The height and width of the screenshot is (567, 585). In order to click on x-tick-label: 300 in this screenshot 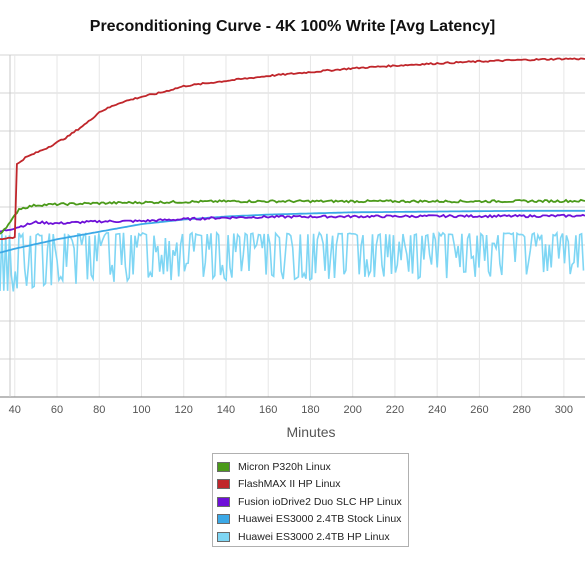, I will do `click(564, 410)`.